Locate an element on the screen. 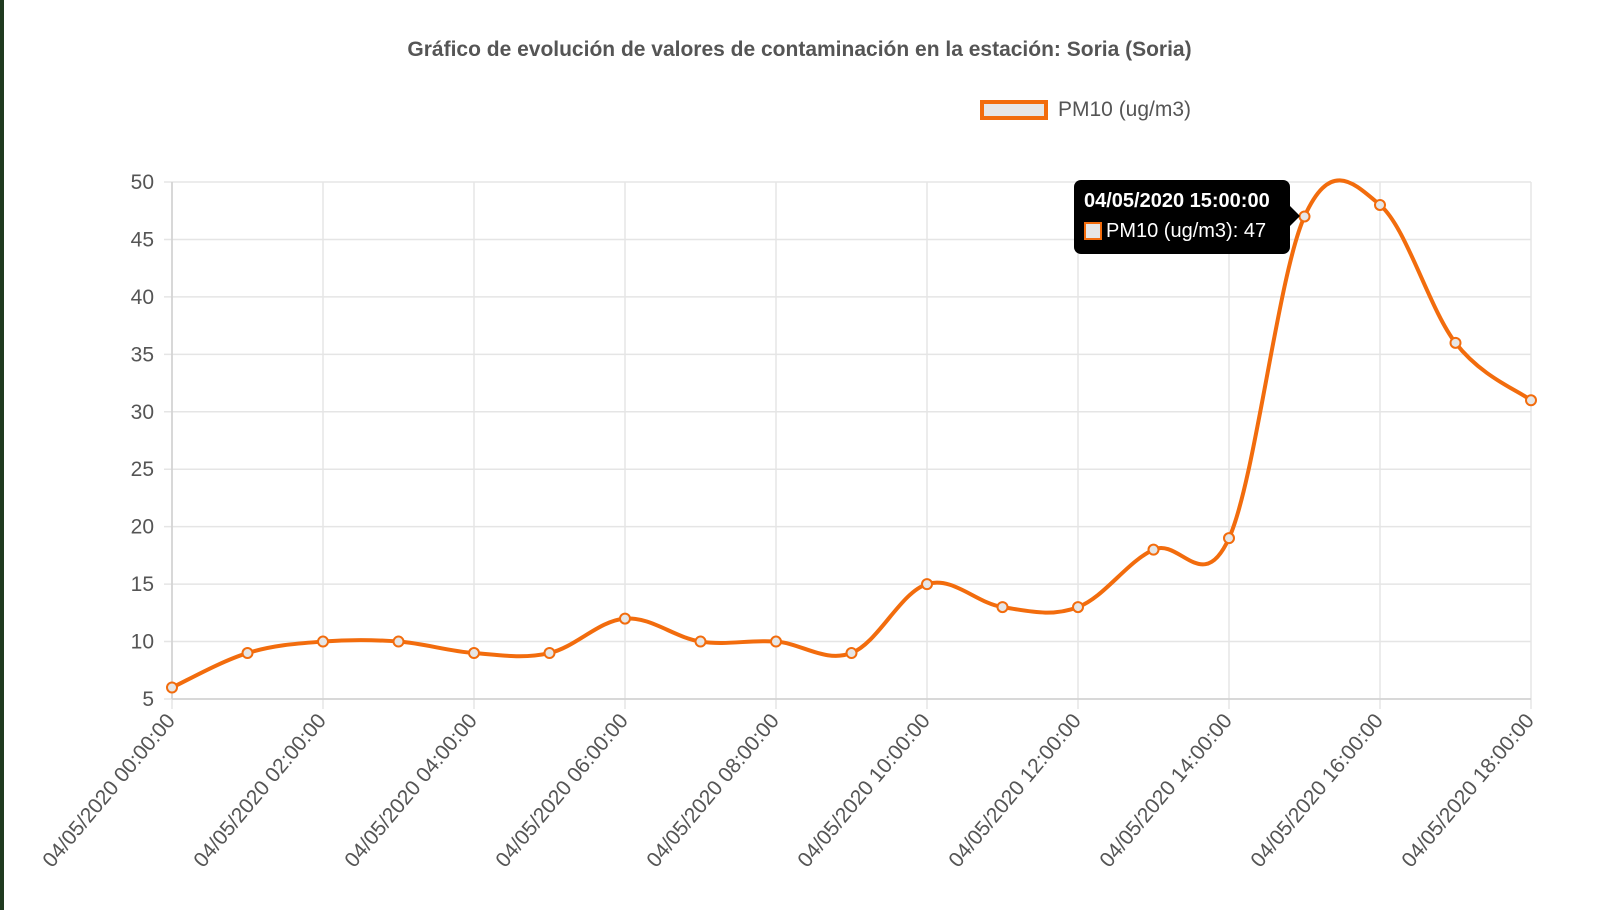 This screenshot has height=910, width=1599. x-tick-label: 04/05/2020 06:00:00 is located at coordinates (561, 790).